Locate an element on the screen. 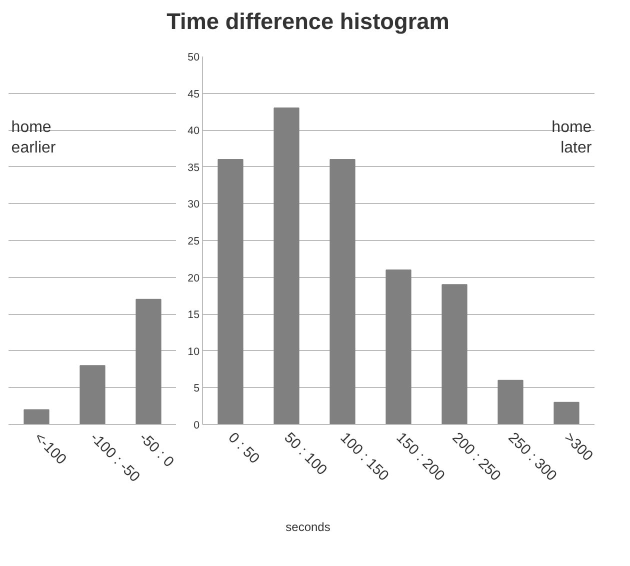 The image size is (630, 566). x-tick-label: 250 : 300 is located at coordinates (532, 457).